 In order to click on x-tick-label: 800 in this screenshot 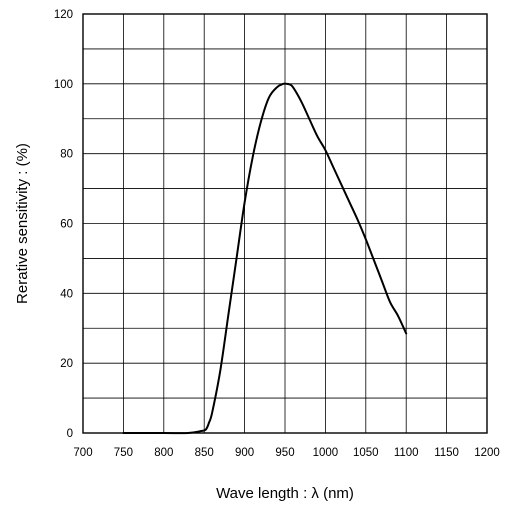, I will do `click(163, 453)`.